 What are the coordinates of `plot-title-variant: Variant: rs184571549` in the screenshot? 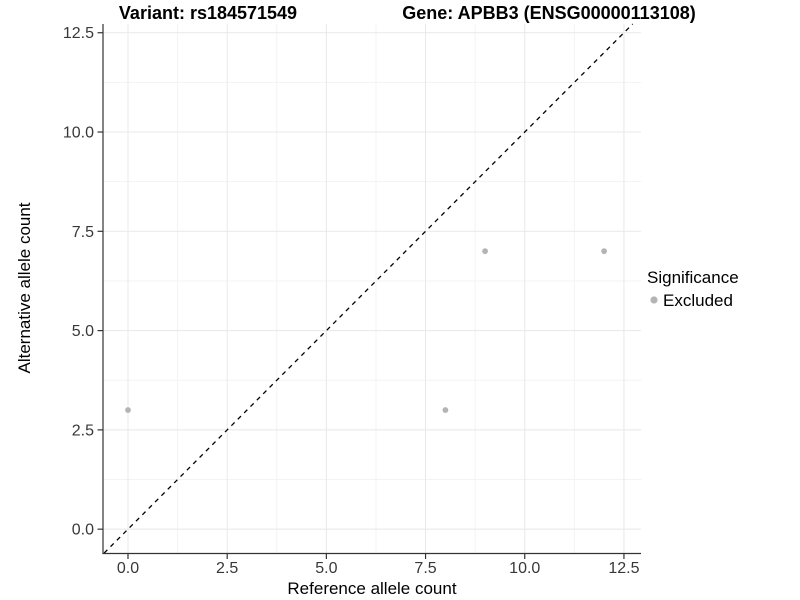 It's located at (208, 13).